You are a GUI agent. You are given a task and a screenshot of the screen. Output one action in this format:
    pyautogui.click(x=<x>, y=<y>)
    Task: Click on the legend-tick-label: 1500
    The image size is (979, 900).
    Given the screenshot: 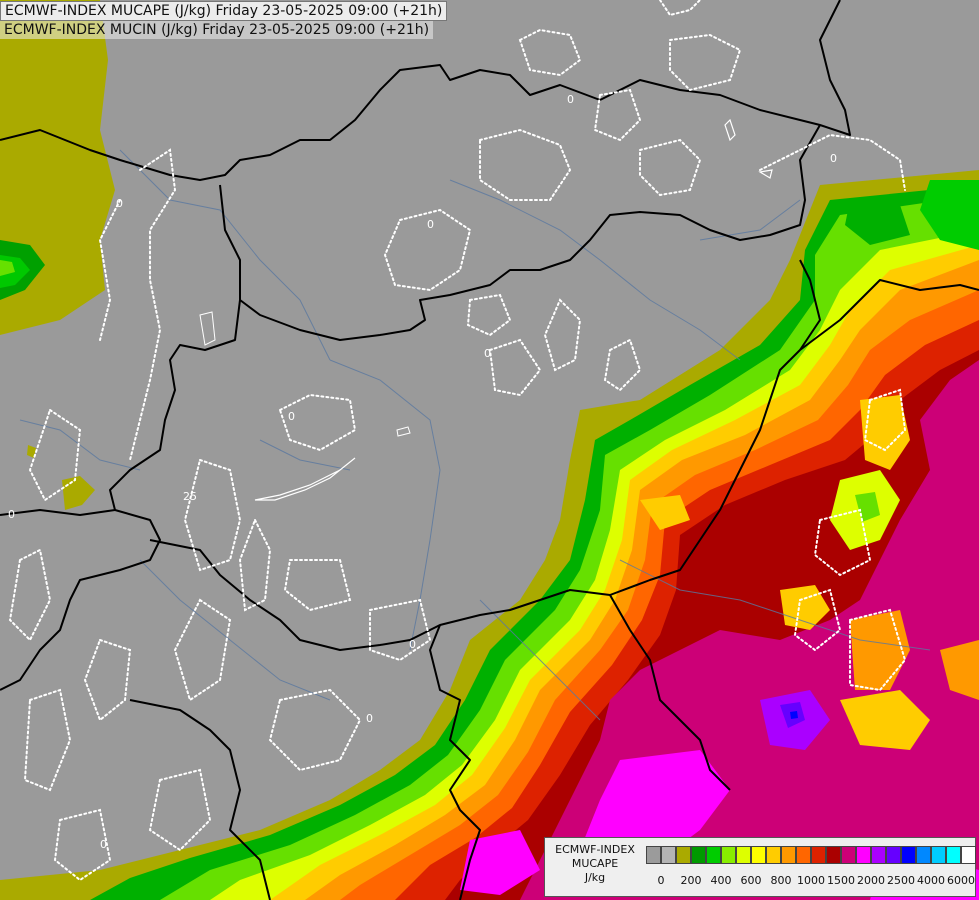 What is the action you would take?
    pyautogui.click(x=841, y=880)
    